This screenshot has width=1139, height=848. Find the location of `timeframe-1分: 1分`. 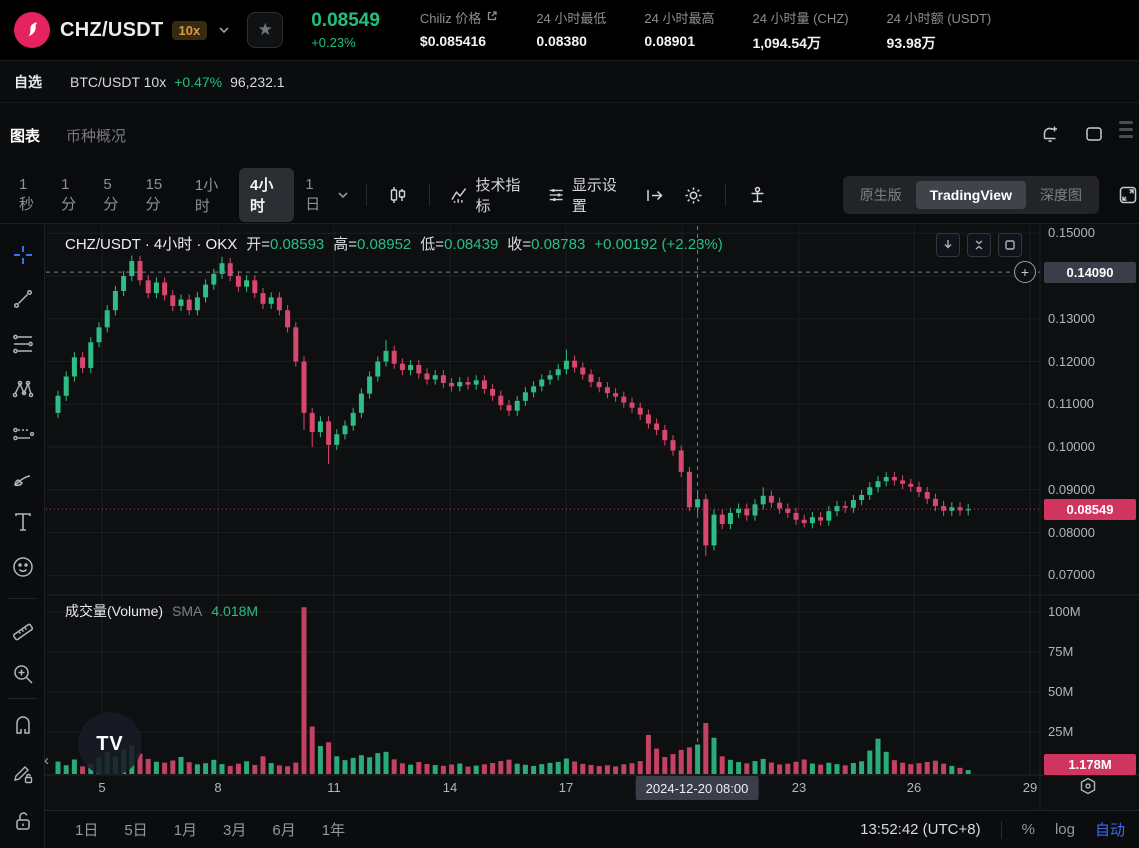

timeframe-1分: 1分 is located at coordinates (69, 194).